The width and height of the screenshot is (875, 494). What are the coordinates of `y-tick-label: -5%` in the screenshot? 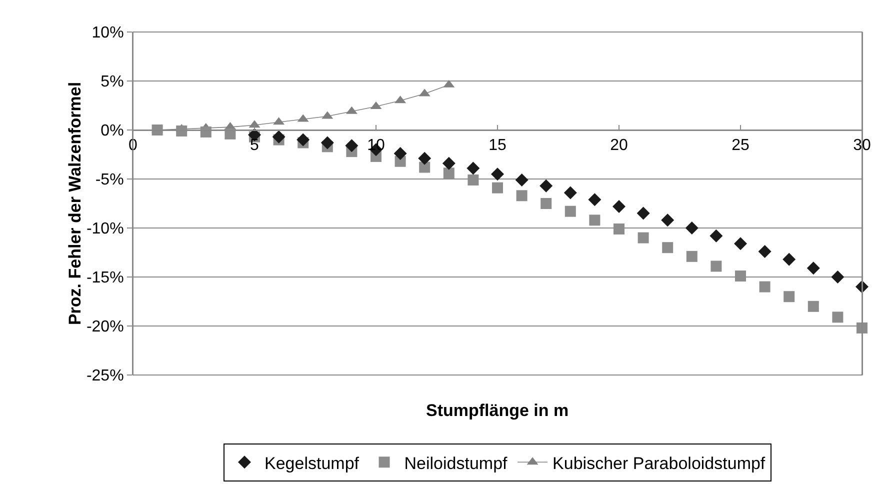 It's located at (109, 180).